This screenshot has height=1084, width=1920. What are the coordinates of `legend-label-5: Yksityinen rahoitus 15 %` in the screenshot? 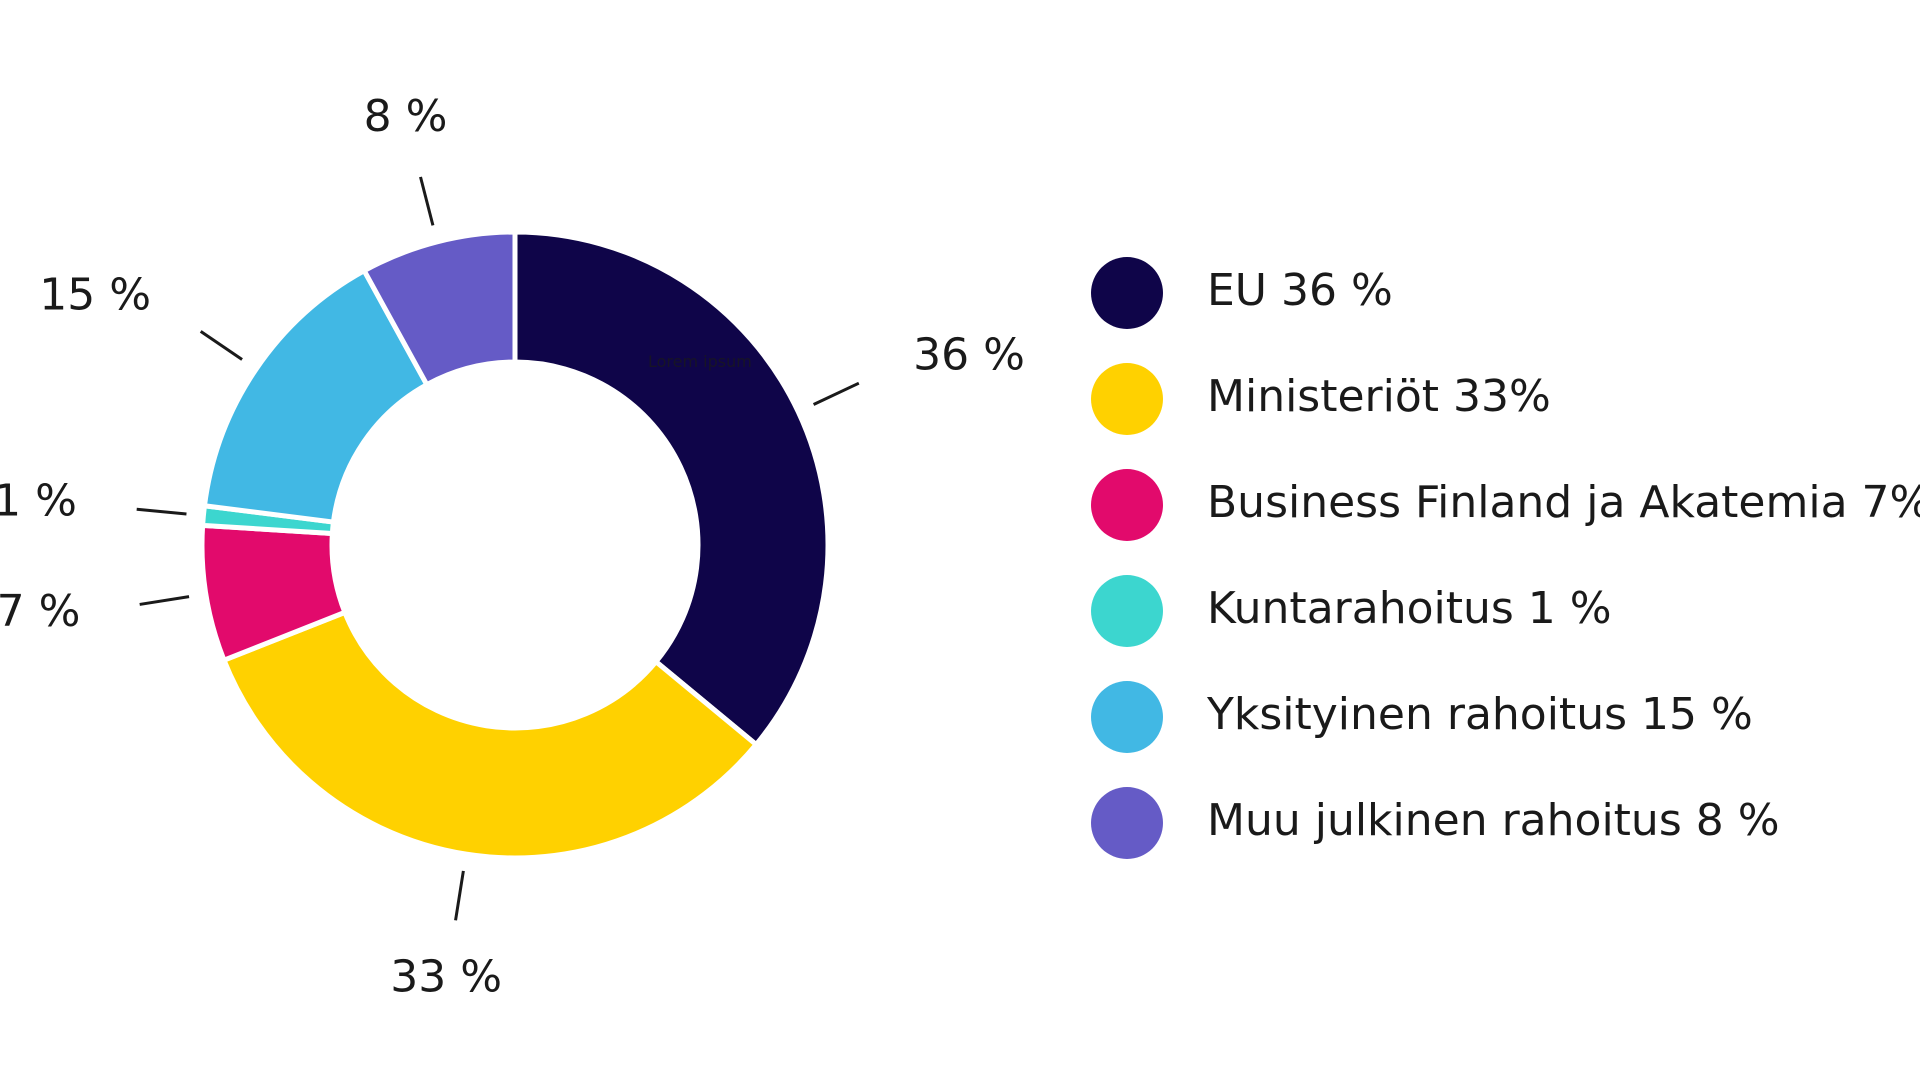 It's located at (1479, 714).